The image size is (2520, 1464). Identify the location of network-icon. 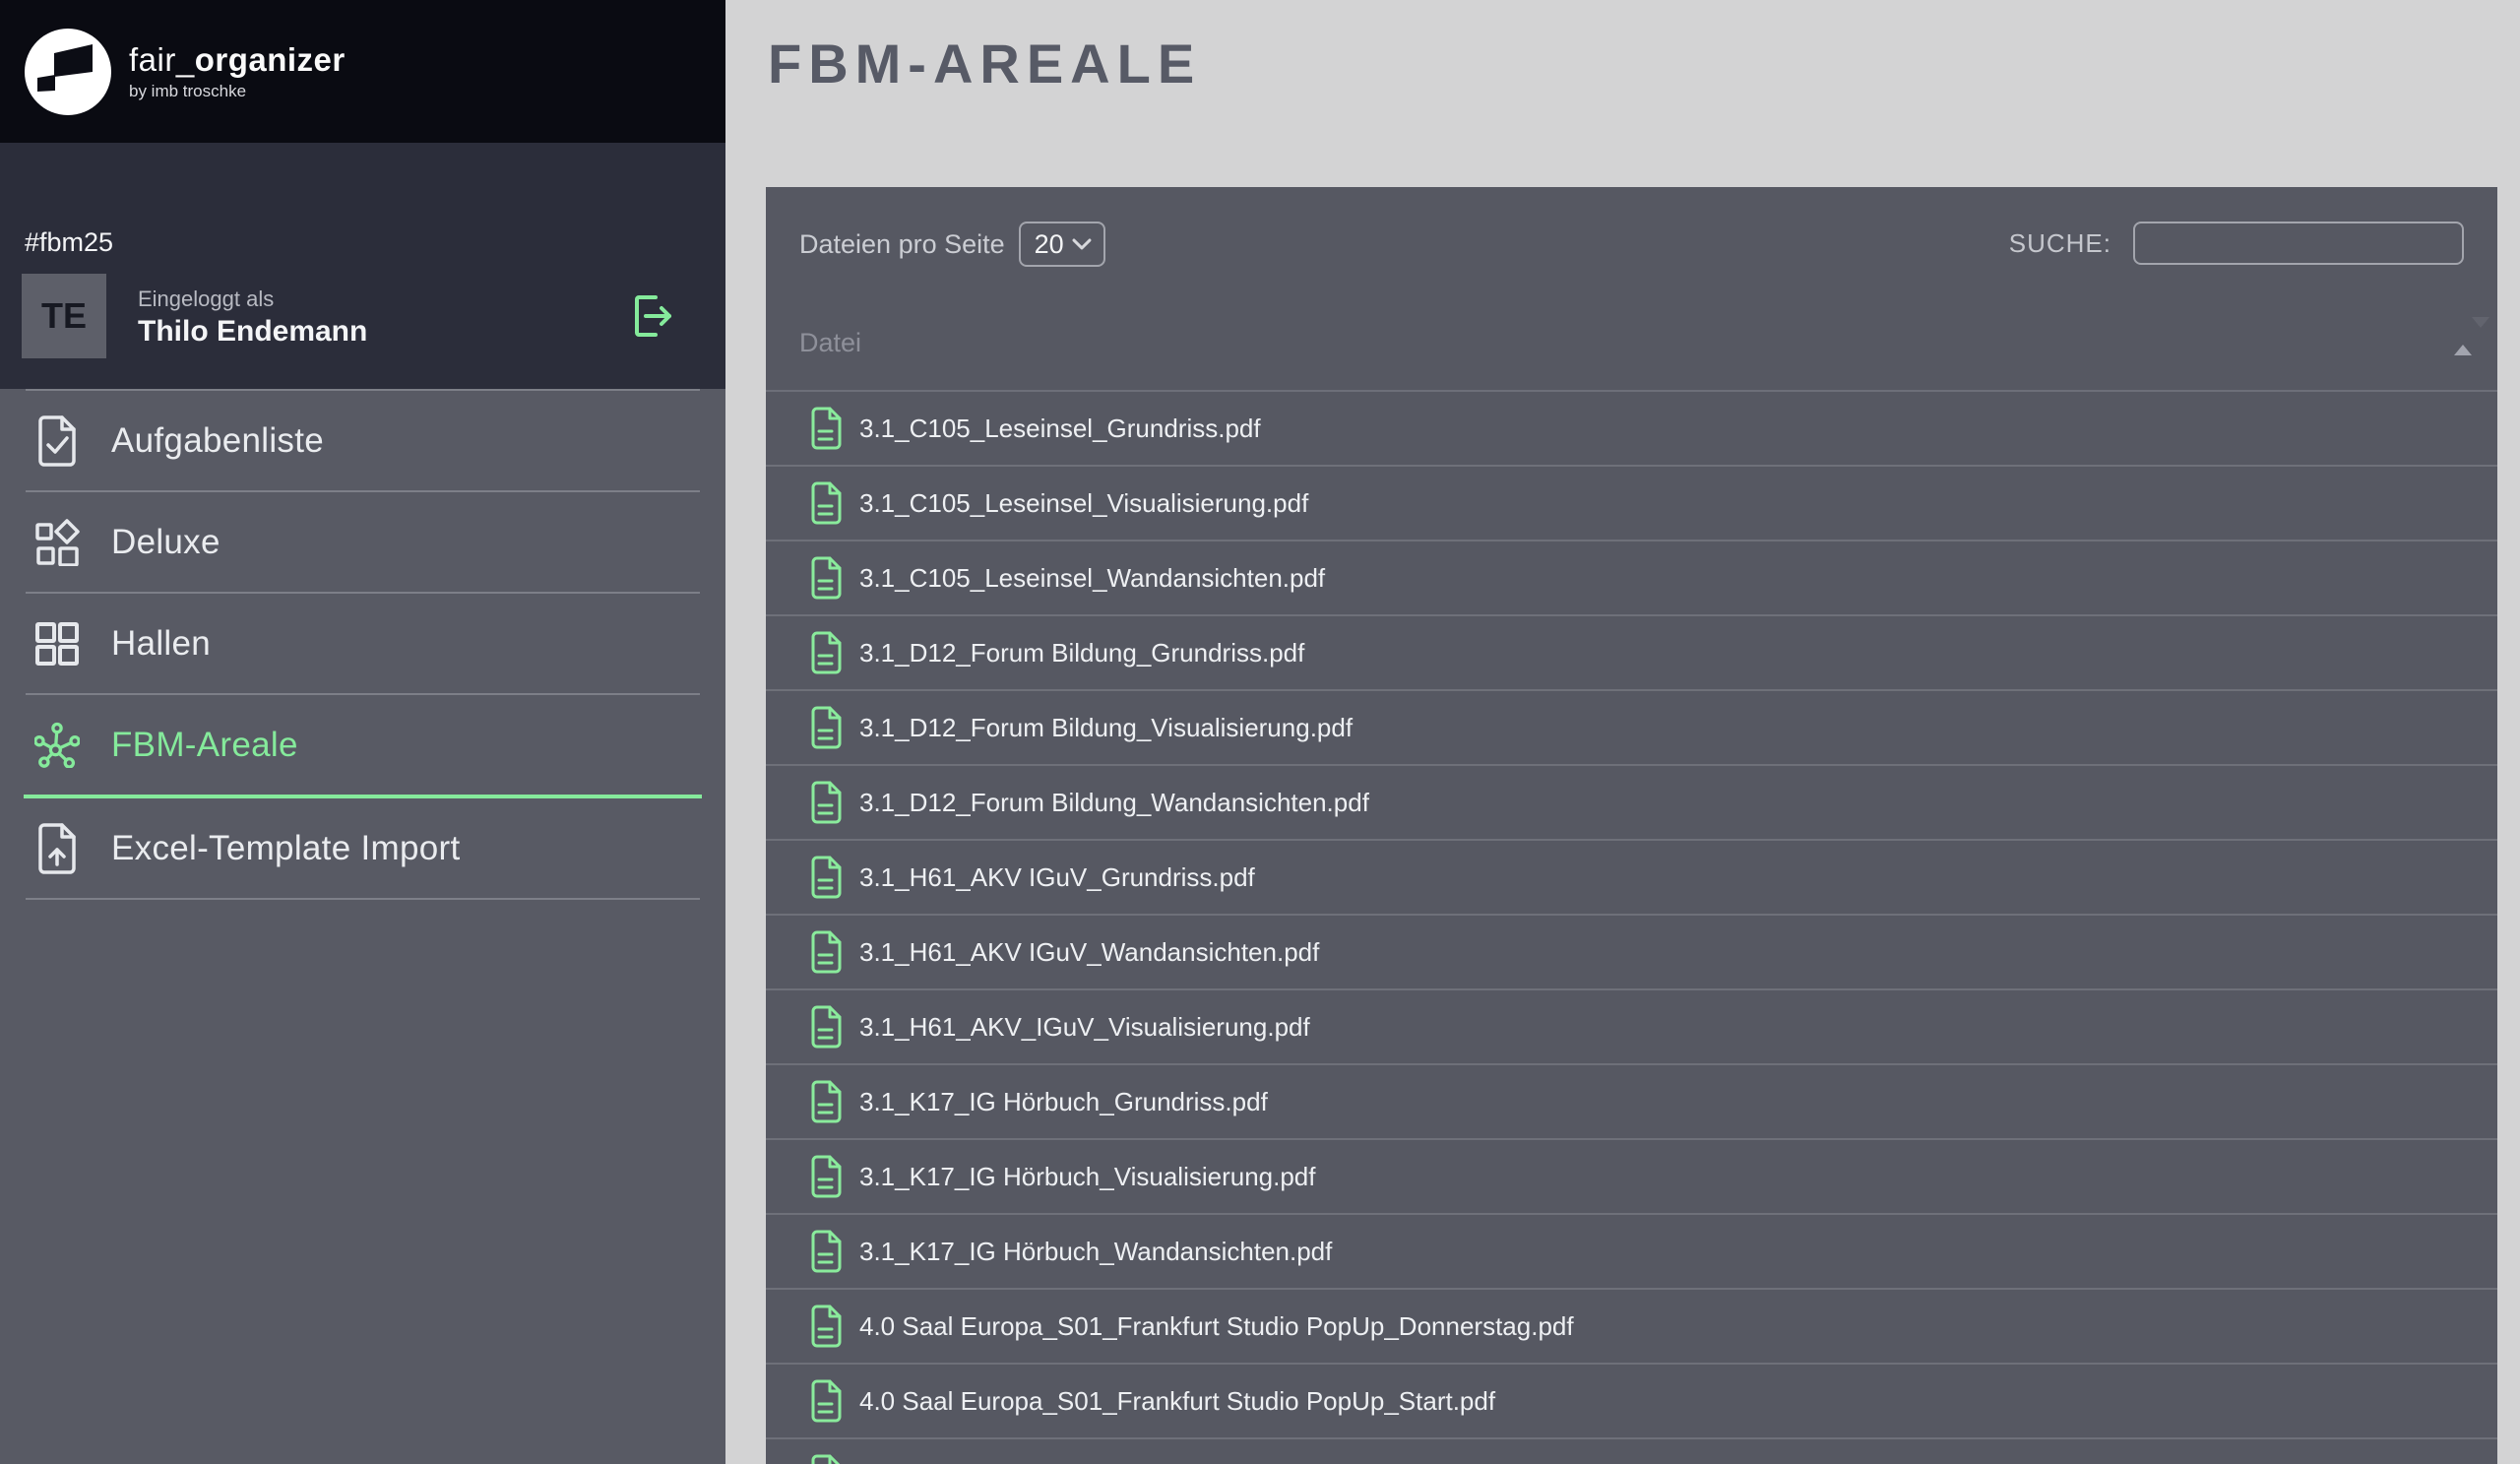
(57, 746).